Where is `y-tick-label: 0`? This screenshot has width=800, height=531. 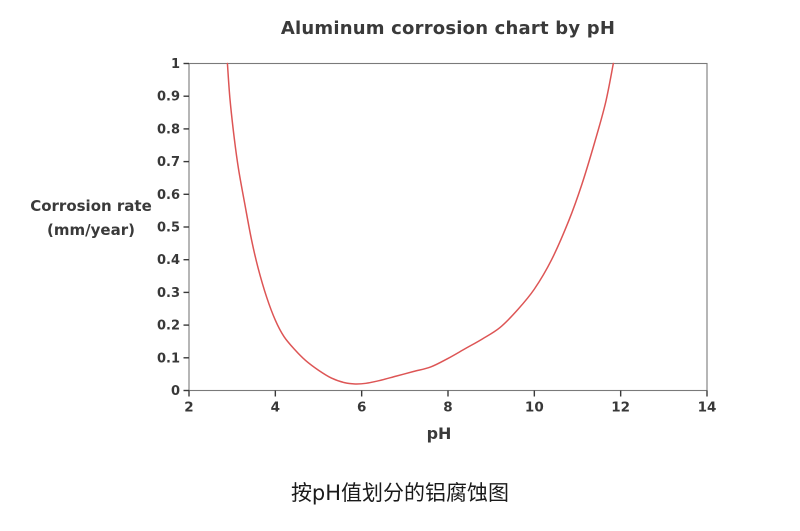 y-tick-label: 0 is located at coordinates (175, 391).